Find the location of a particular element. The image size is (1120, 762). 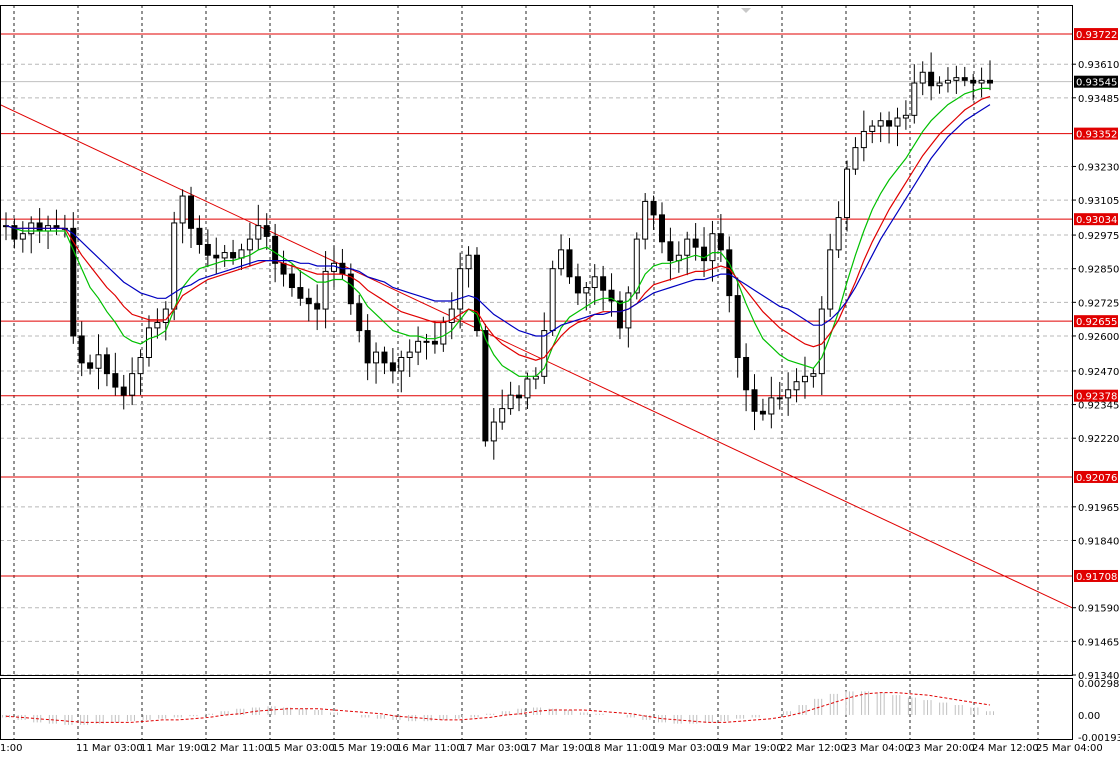

current-price-label: 0.93545 is located at coordinates (1096, 83).